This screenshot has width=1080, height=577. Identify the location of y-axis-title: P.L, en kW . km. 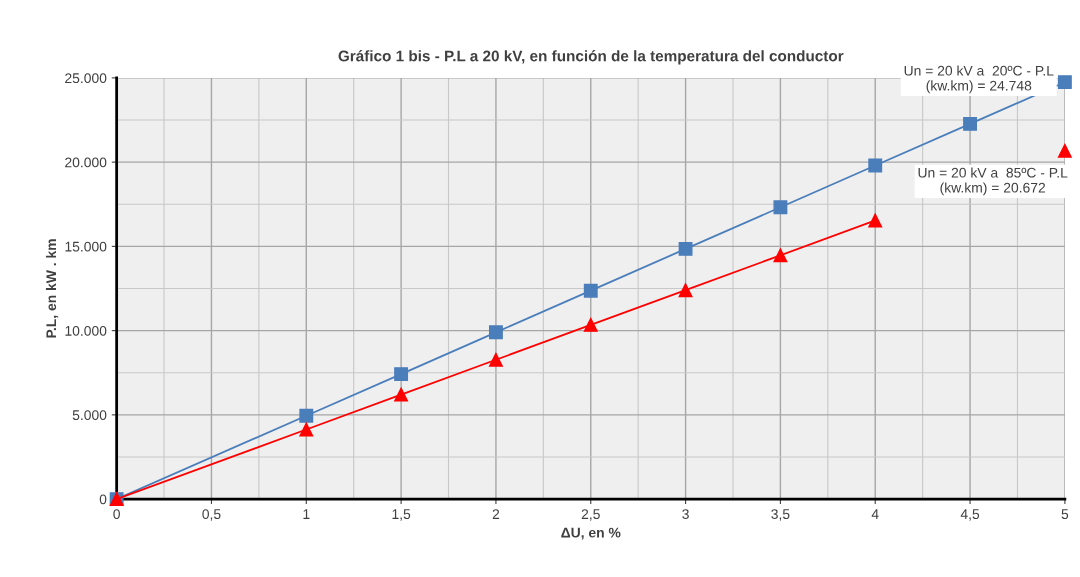
(52, 288).